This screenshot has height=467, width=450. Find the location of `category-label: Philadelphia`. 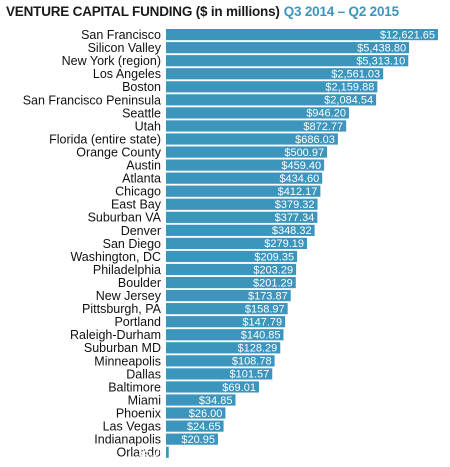

category-label: Philadelphia is located at coordinates (127, 270).